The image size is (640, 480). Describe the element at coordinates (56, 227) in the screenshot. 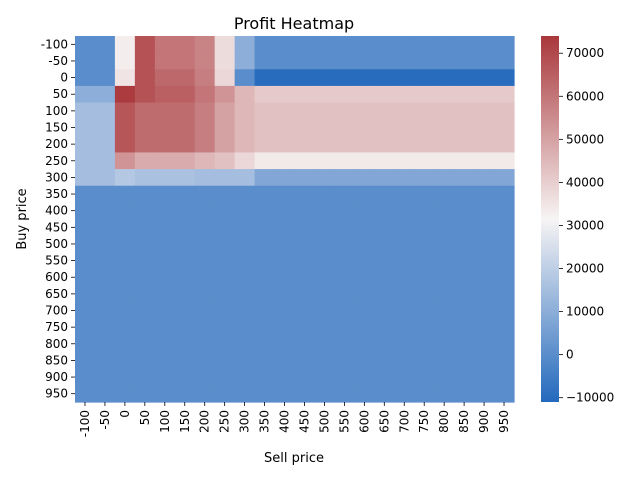

I see `y-tick-label: 450` at that location.